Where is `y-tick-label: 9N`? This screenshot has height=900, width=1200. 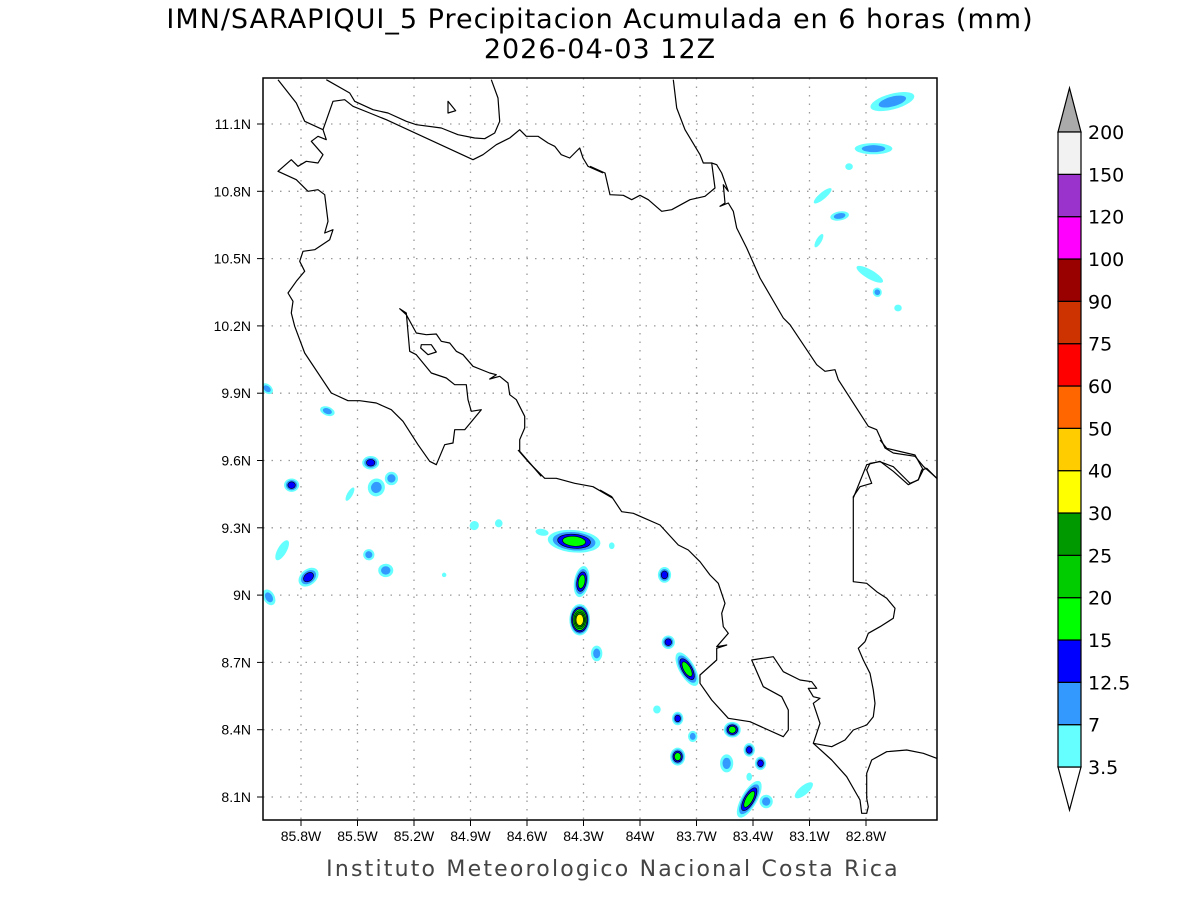
y-tick-label: 9N is located at coordinates (242, 595).